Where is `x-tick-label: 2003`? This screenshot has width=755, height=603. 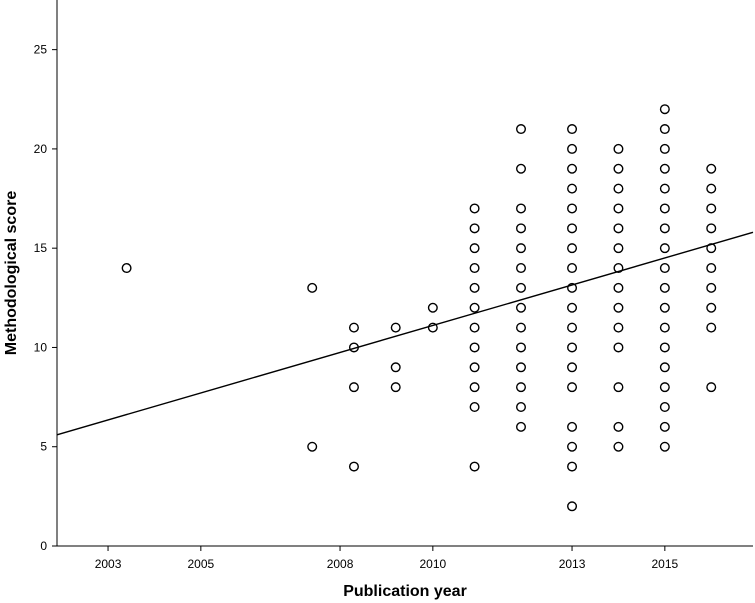
x-tick-label: 2003 is located at coordinates (108, 564).